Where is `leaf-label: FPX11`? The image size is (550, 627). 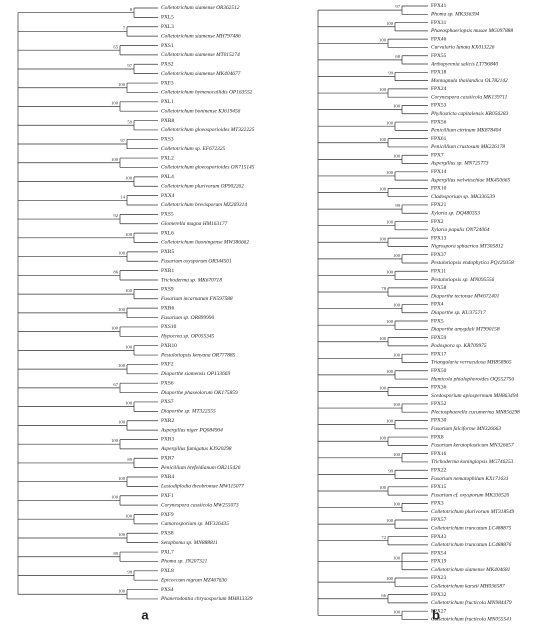
leaf-label: FPX11 is located at coordinates (438, 272).